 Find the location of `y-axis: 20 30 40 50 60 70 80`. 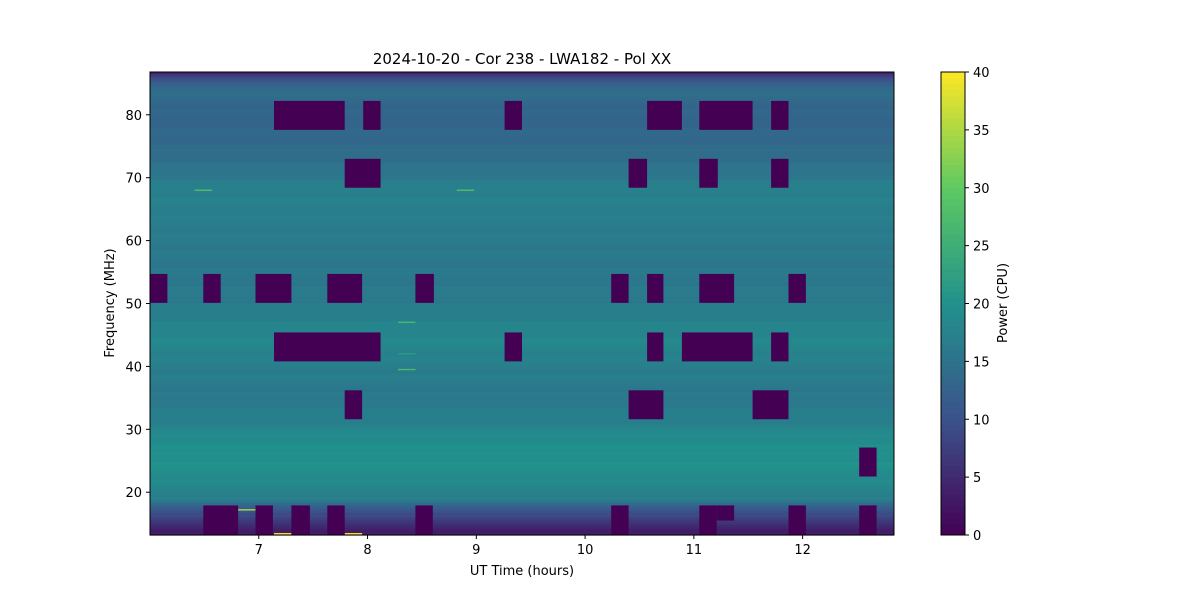

y-axis: 20 30 40 50 60 70 80 is located at coordinates (137, 305).